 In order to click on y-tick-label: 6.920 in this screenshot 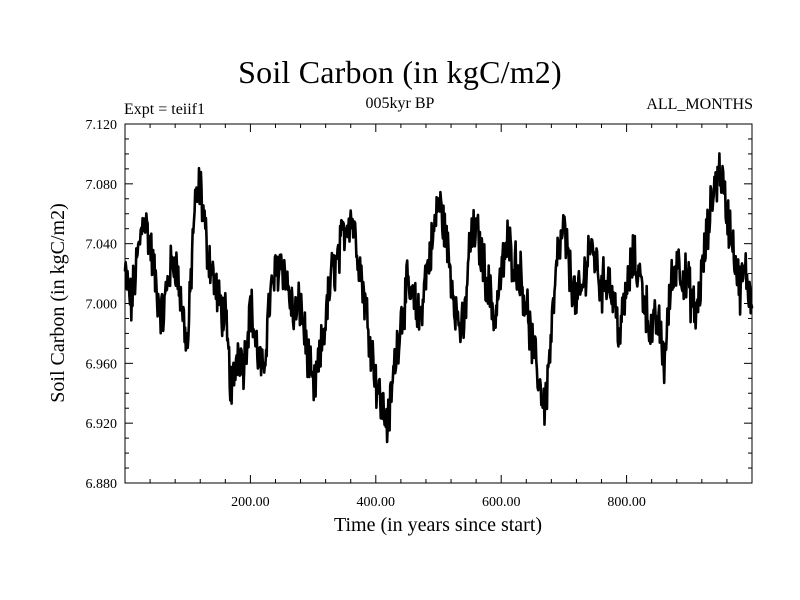, I will do `click(102, 424)`.